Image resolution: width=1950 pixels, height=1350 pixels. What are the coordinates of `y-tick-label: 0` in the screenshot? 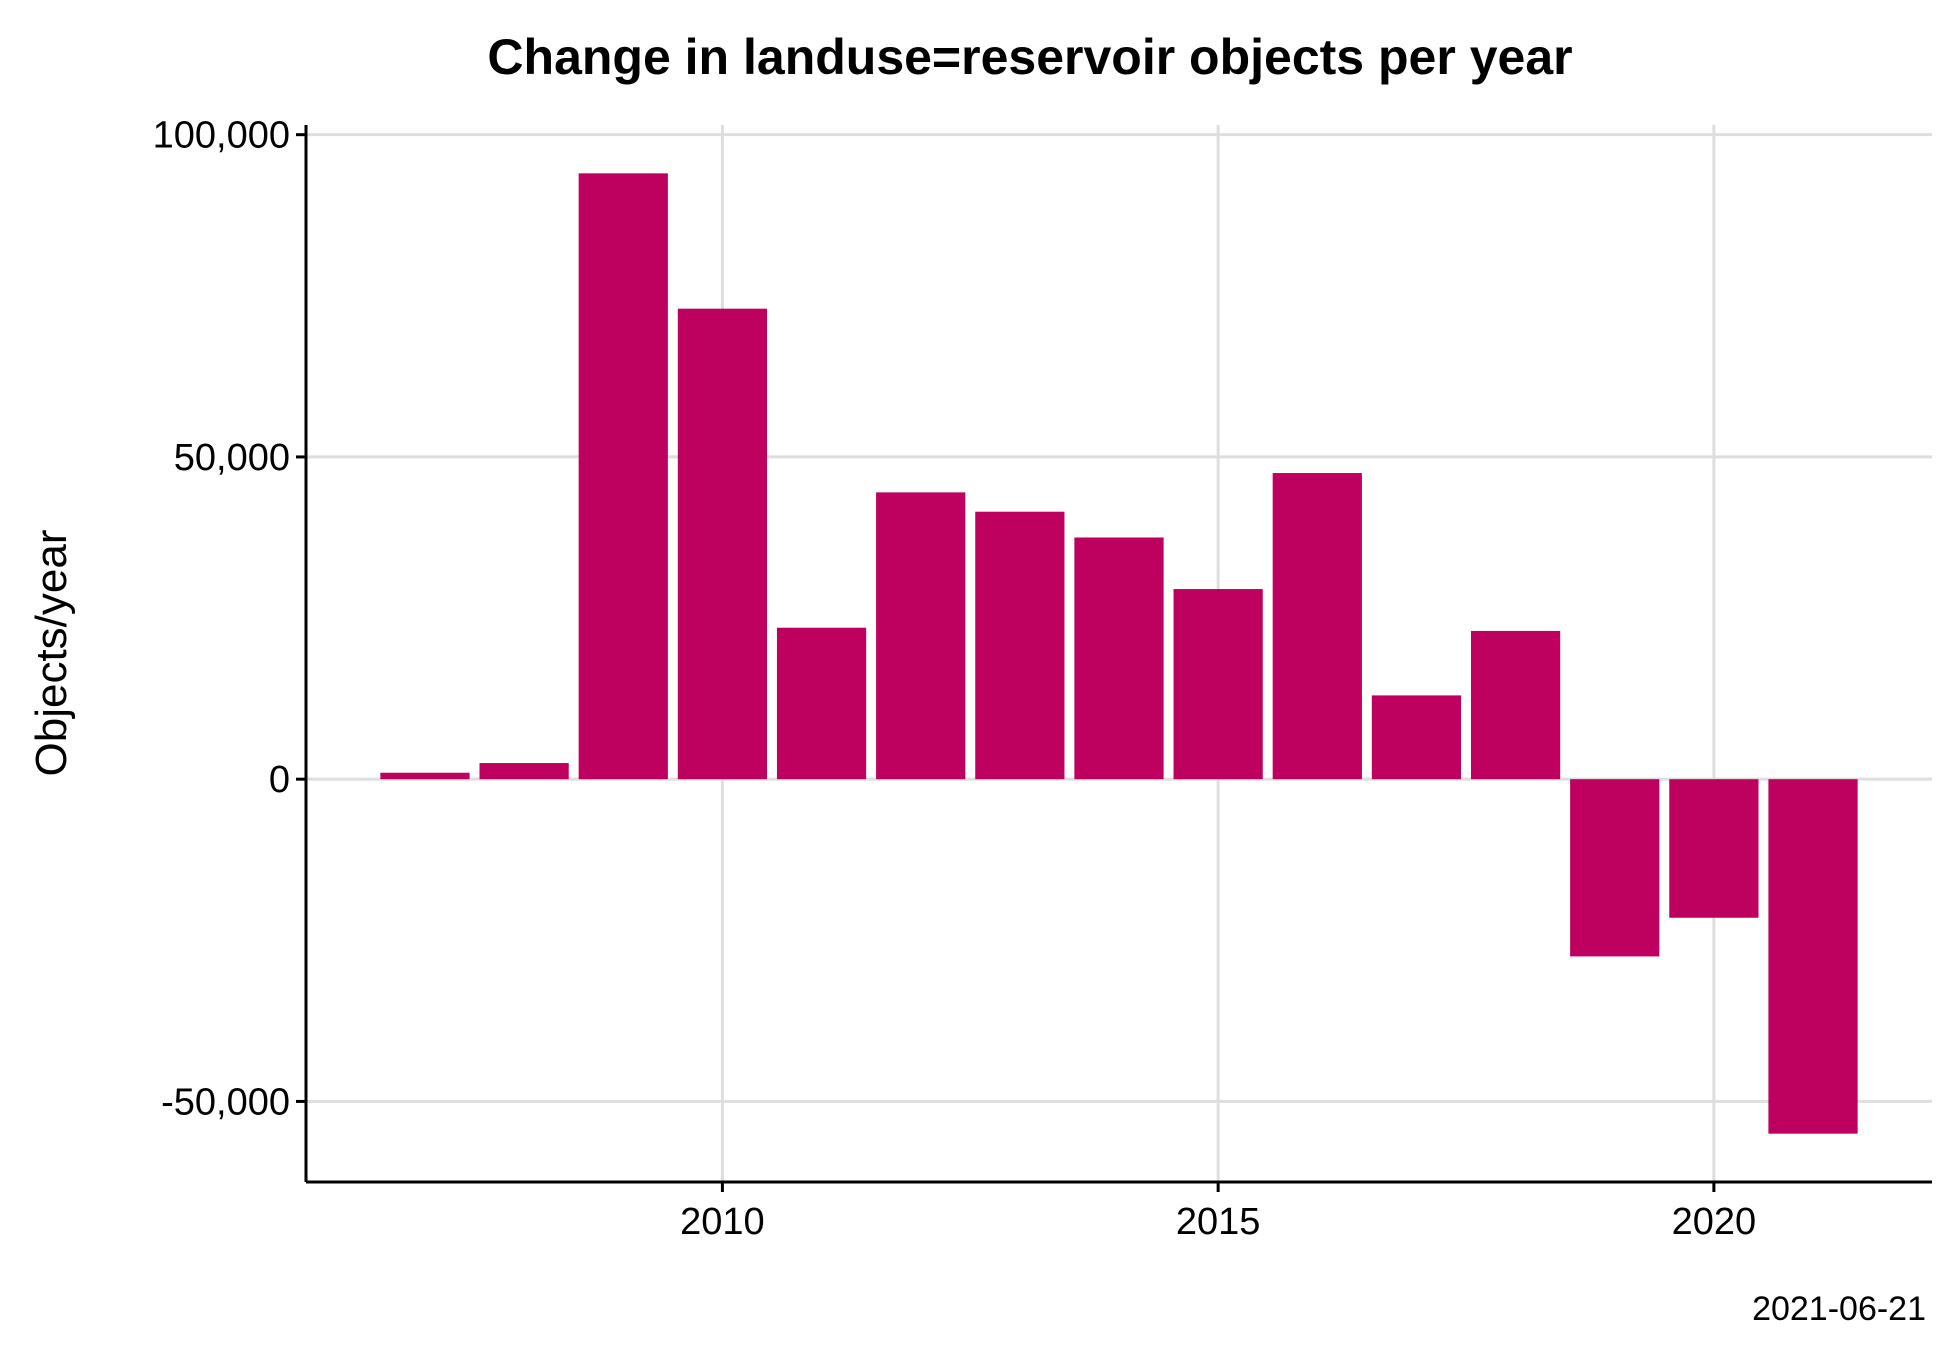 It's located at (279, 780).